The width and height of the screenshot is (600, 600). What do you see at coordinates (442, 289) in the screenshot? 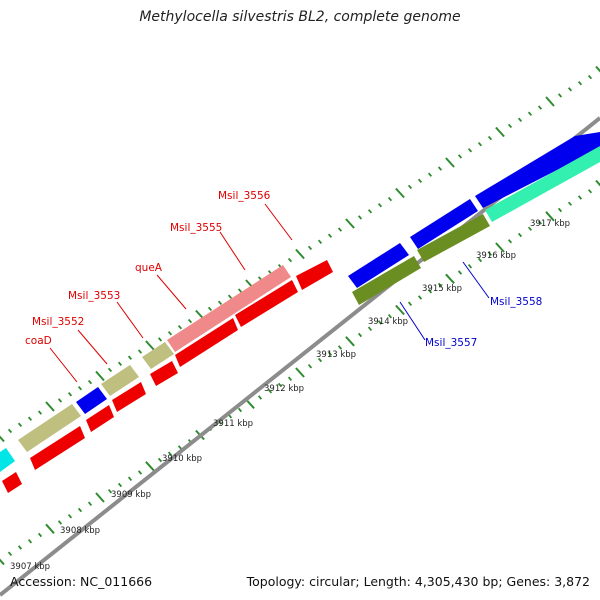
I see `scale-label: 3915 kbp` at bounding box center [442, 289].